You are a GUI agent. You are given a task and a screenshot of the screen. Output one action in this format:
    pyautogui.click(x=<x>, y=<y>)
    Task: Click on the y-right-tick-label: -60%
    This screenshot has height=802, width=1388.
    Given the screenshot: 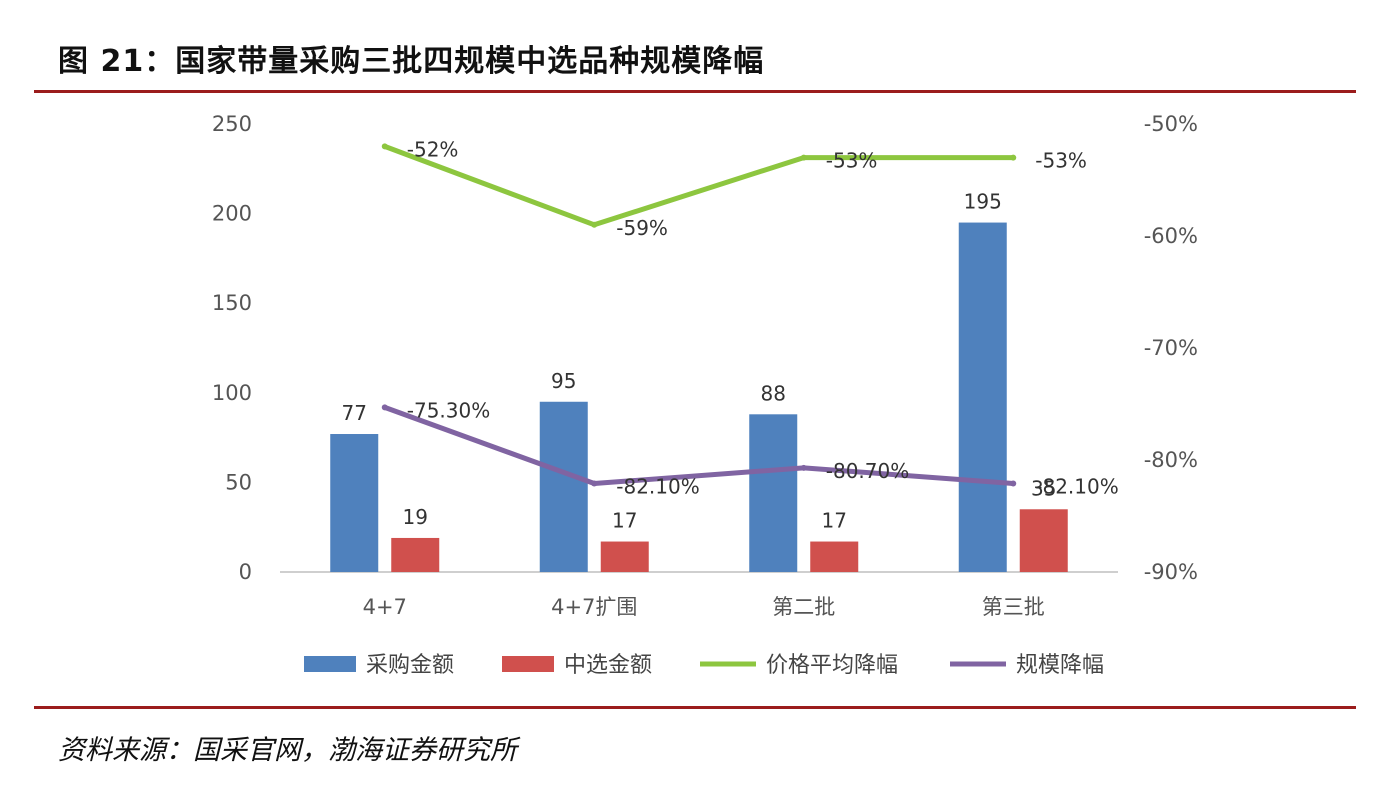 What is the action you would take?
    pyautogui.click(x=1171, y=236)
    